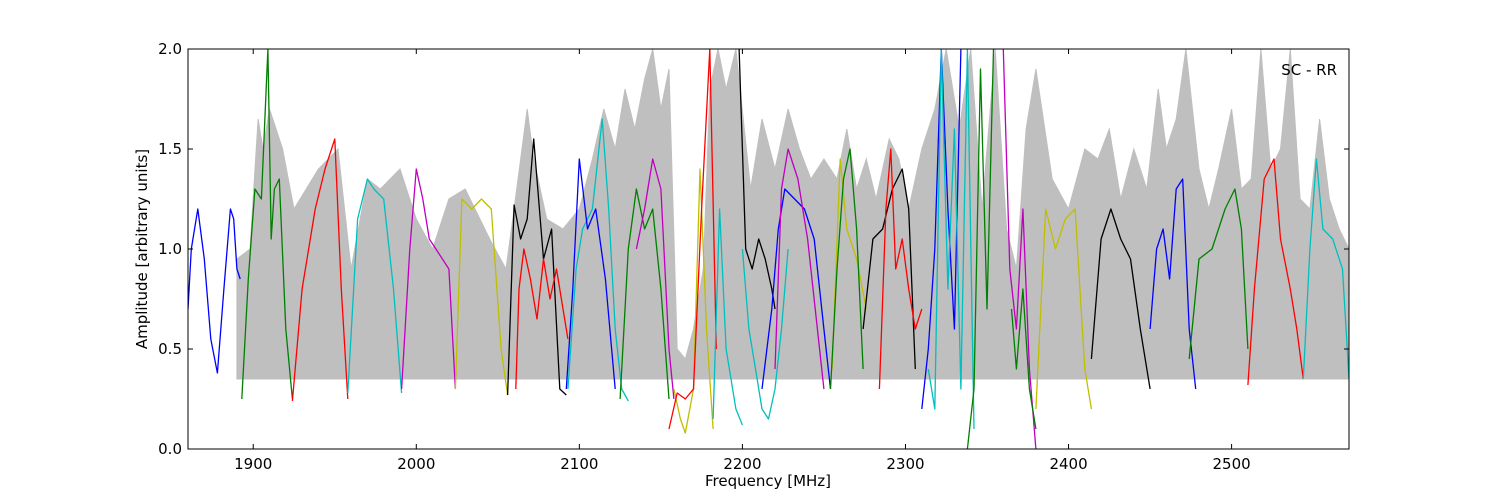 The height and width of the screenshot is (500, 1500). Describe the element at coordinates (579, 464) in the screenshot. I see `x-tick-label: 2100` at that location.